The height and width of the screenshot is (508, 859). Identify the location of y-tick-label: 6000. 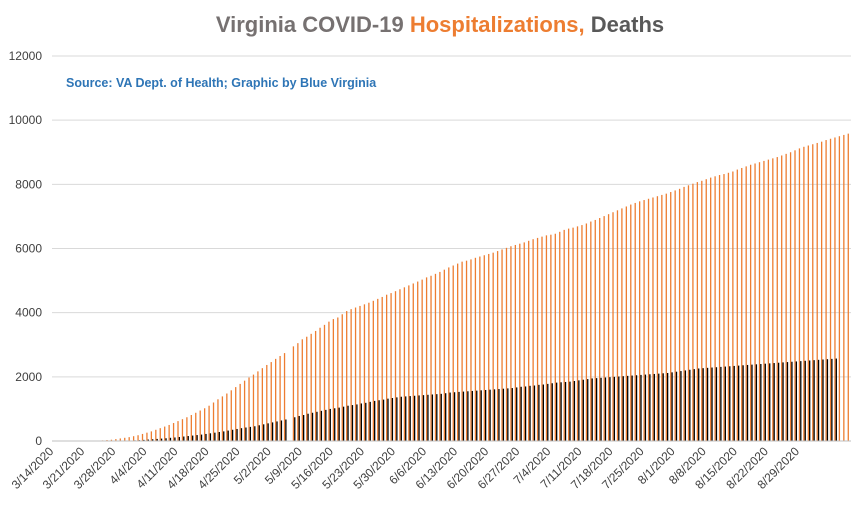
(28, 249).